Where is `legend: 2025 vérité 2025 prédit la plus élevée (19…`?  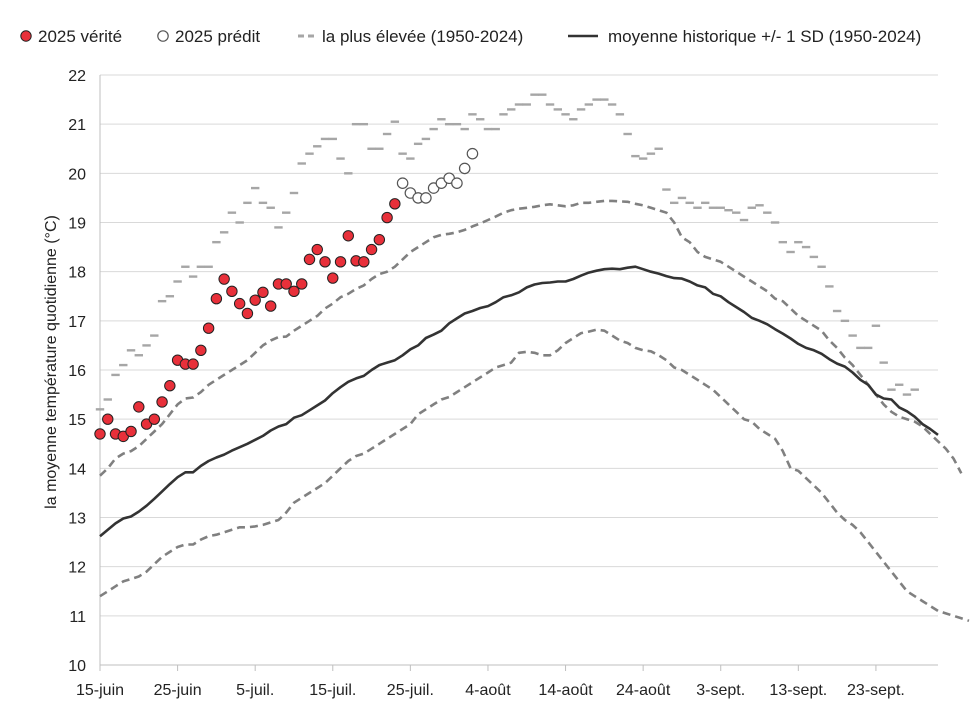
legend: 2025 vérité 2025 prédit la plus élevée (19… is located at coordinates (470, 36).